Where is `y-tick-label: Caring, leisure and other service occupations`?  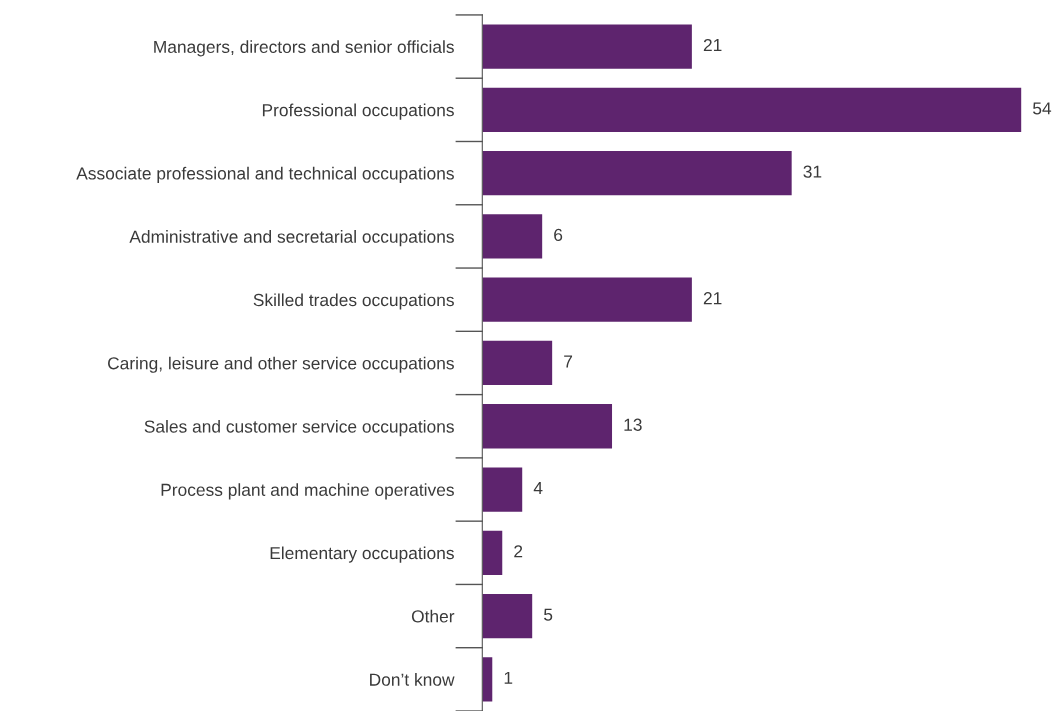
y-tick-label: Caring, leisure and other service occupations is located at coordinates (281, 364).